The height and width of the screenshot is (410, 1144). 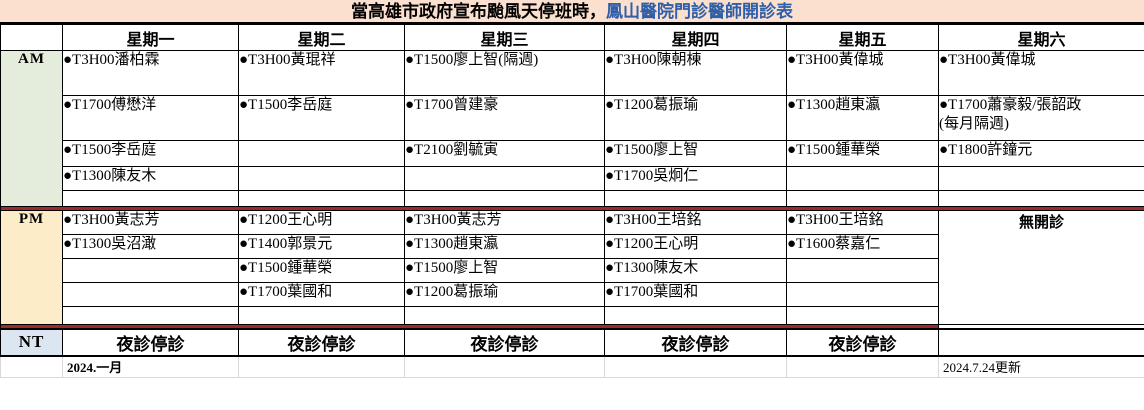 What do you see at coordinates (974, 123) in the screenshot?
I see `am-cell-sat-2-line2: (每月隔週)` at bounding box center [974, 123].